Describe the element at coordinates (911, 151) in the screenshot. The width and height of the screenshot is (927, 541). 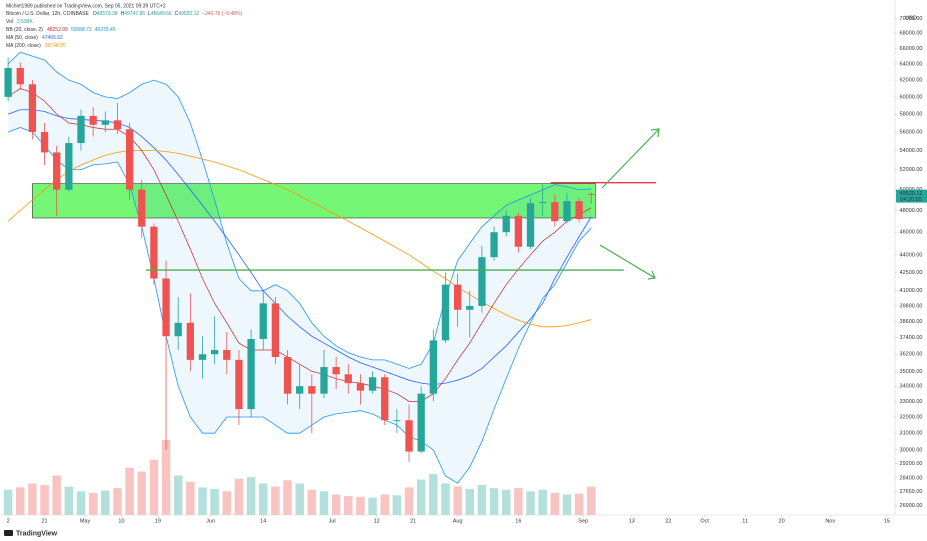
I see `y-tick-label: 54000.00` at that location.